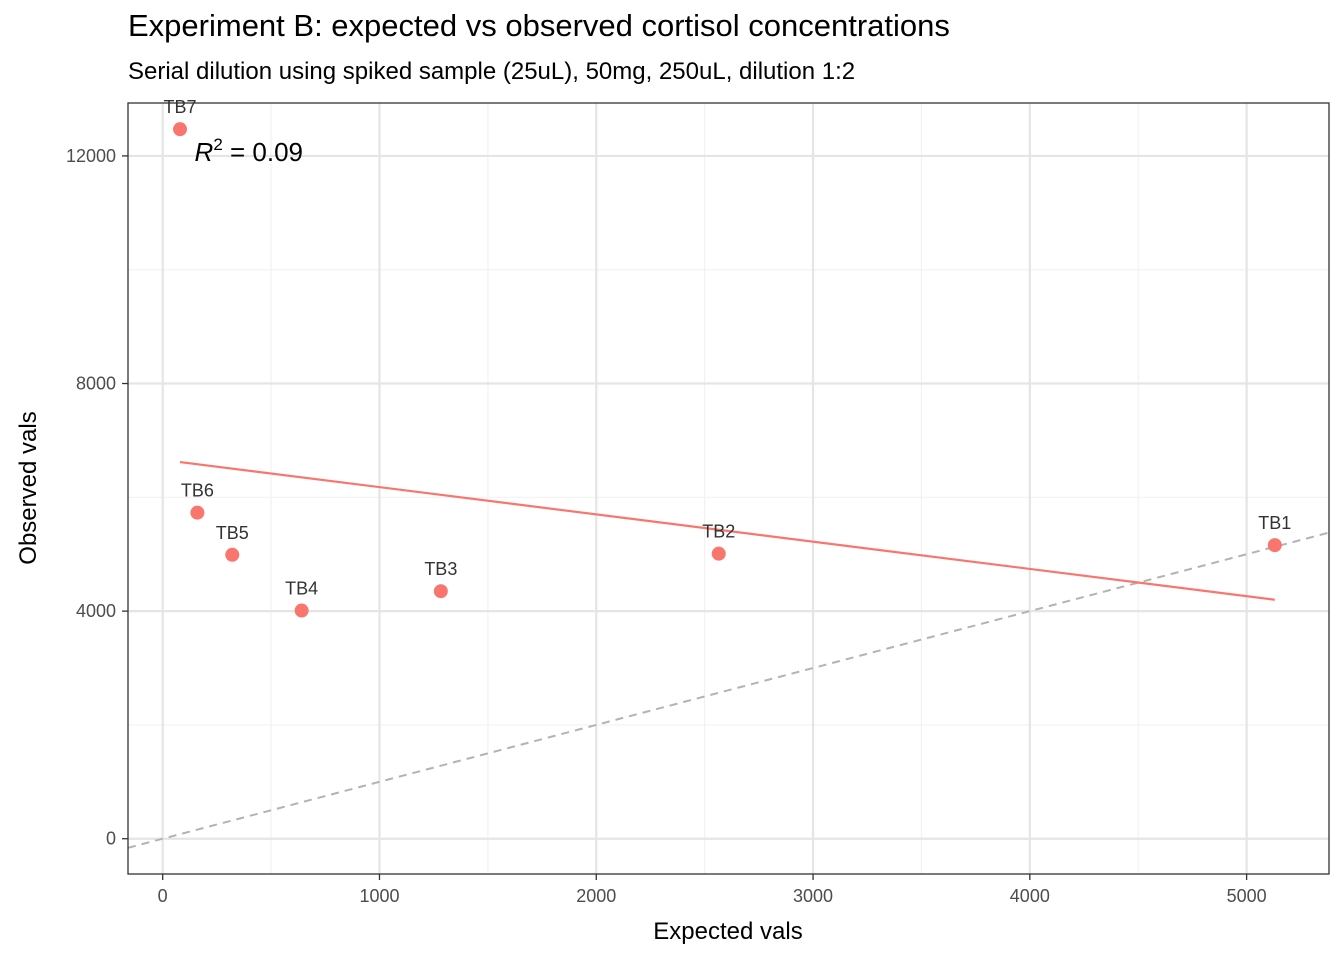 Image resolution: width=1344 pixels, height=960 pixels. What do you see at coordinates (712, 890) in the screenshot?
I see `x-axis-ticks: 0 1000 2000 3000 4000 5000` at bounding box center [712, 890].